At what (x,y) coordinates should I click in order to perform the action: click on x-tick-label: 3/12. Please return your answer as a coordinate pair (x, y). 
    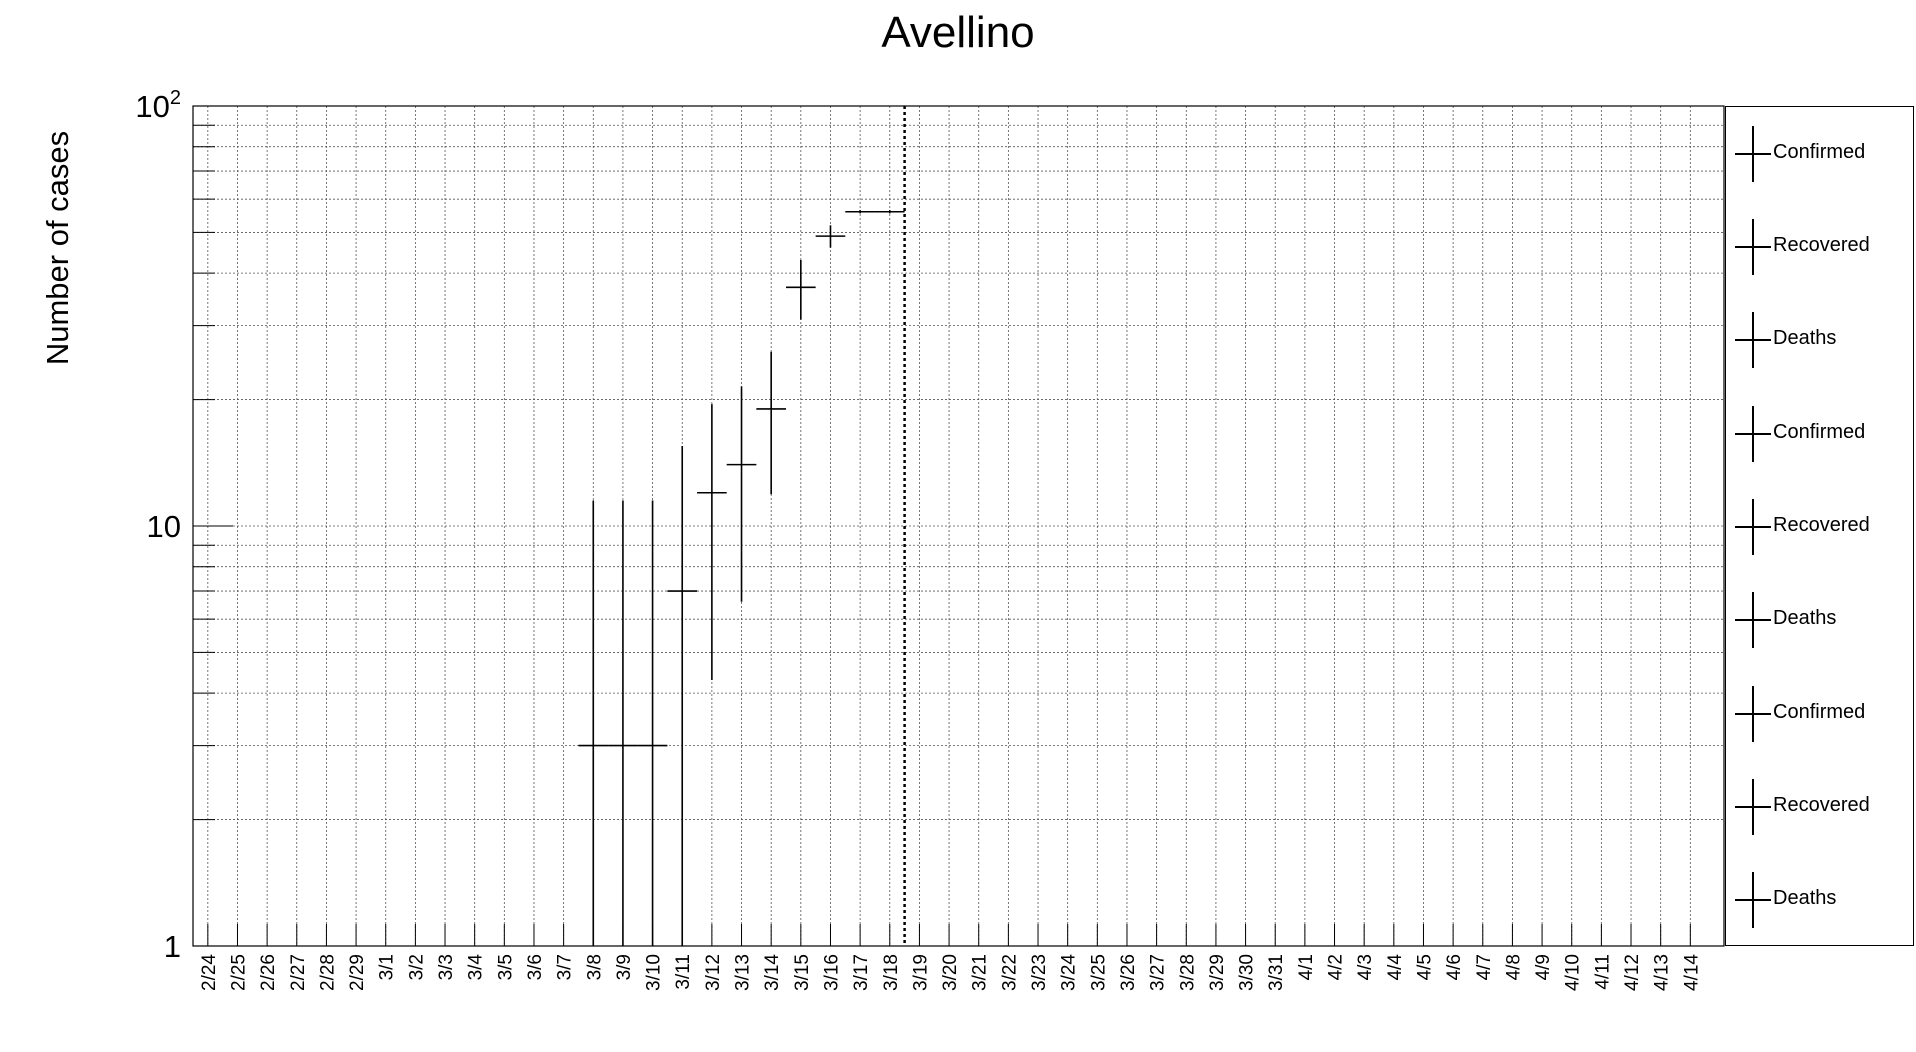
    Looking at the image, I should click on (713, 972).